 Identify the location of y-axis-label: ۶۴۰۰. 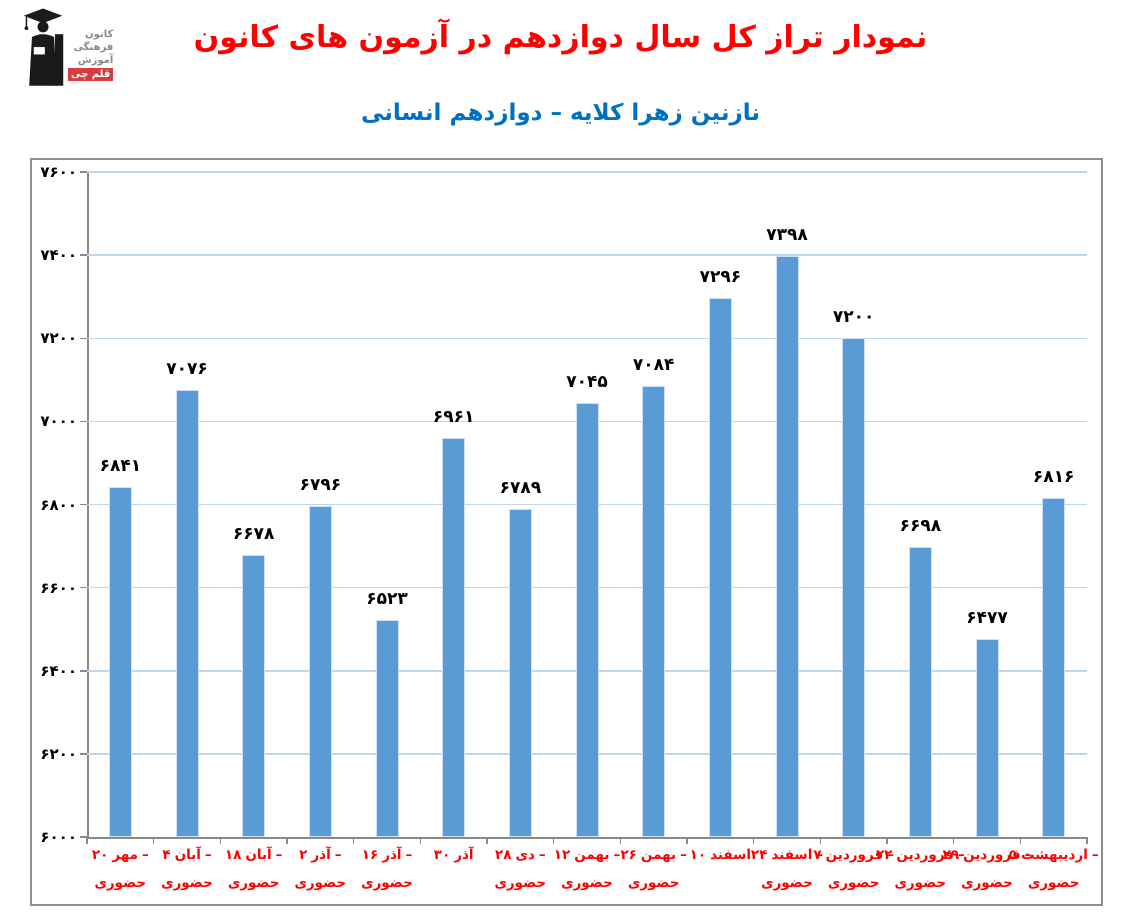
(58, 670).